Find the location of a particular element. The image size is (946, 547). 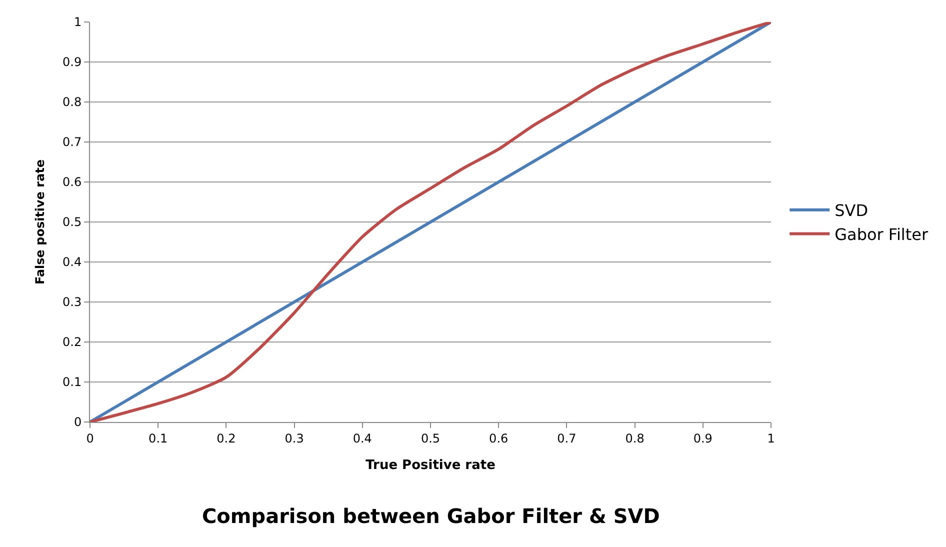

y-tick-label: 0.9 is located at coordinates (72, 62).